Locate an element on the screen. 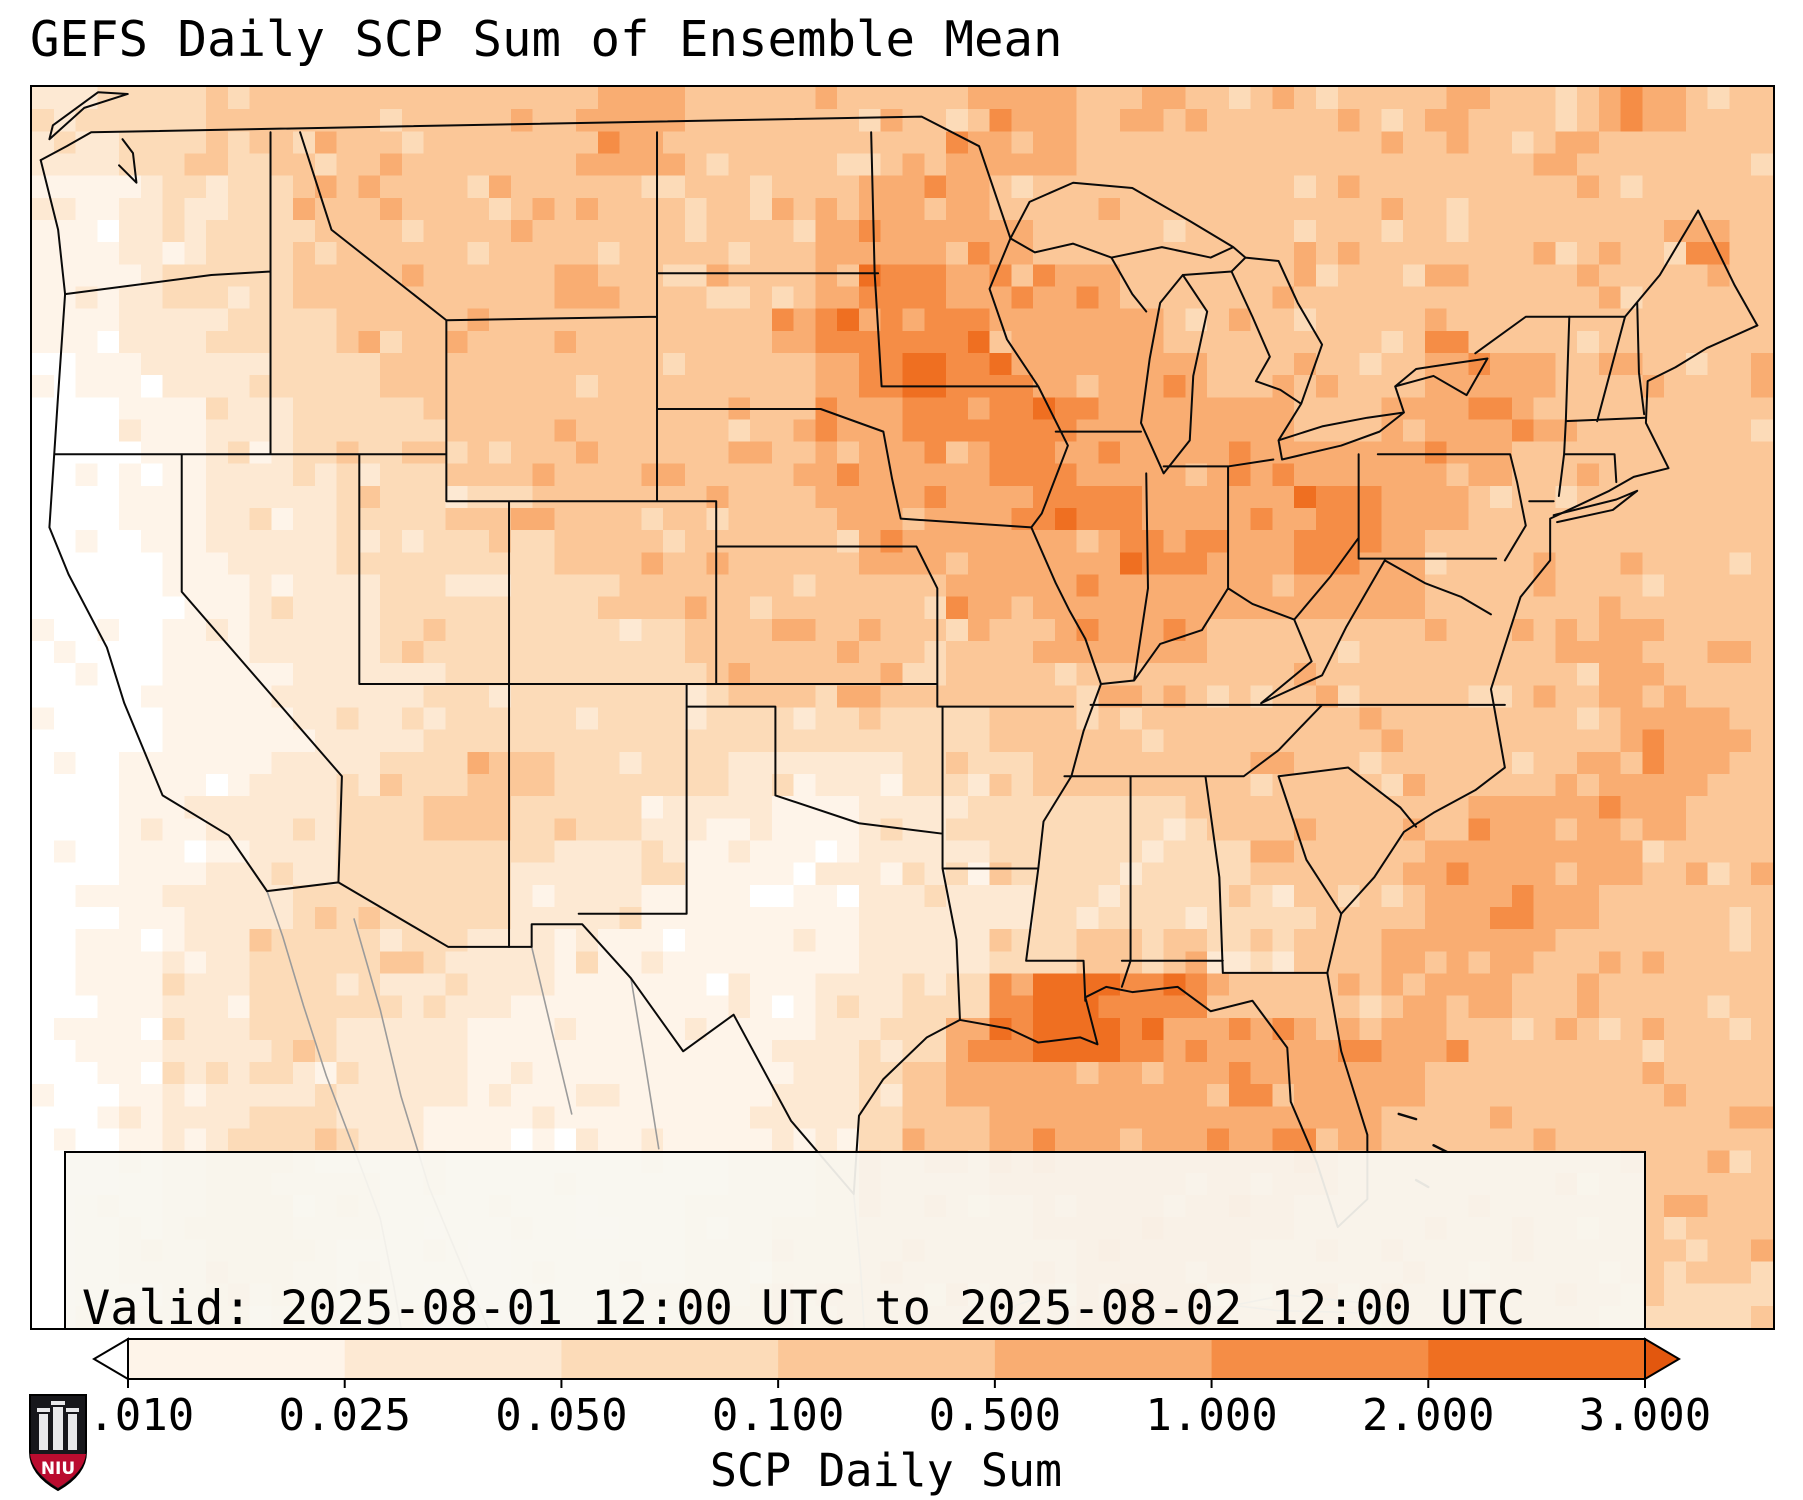  logo-castle-icon is located at coordinates (58, 1425).